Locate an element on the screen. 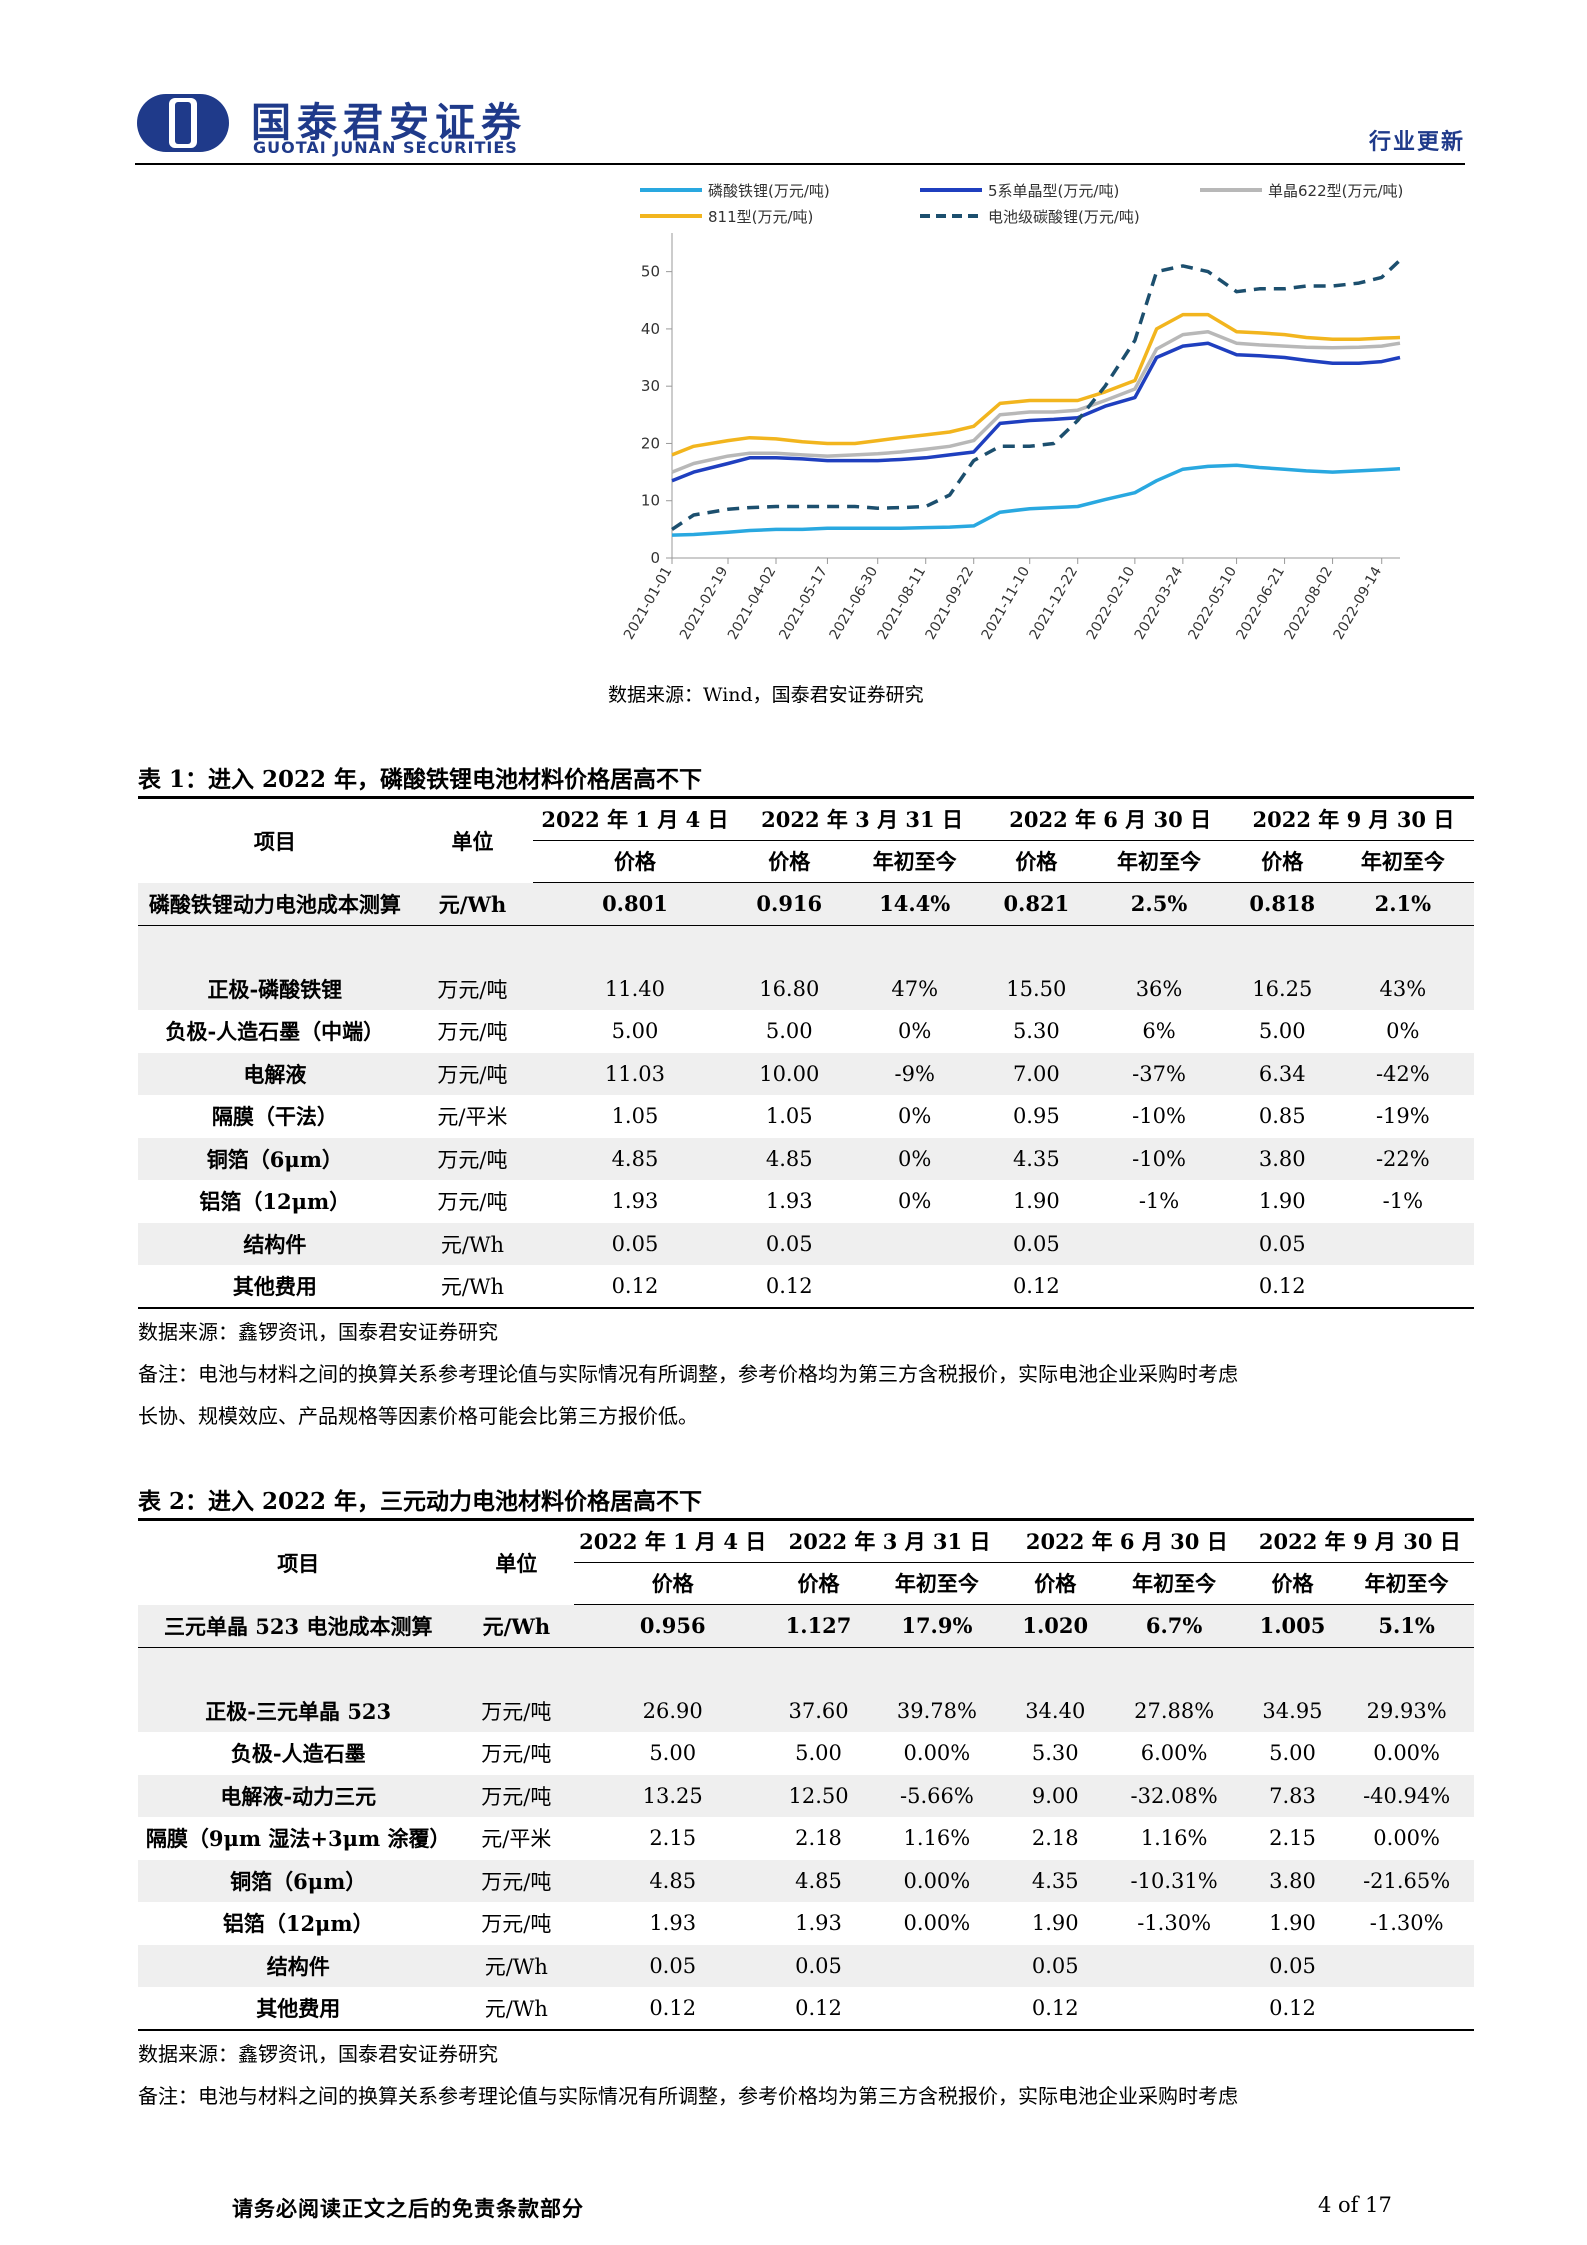 This screenshot has height=2245, width=1587. cell: 0.956 is located at coordinates (673, 1626).